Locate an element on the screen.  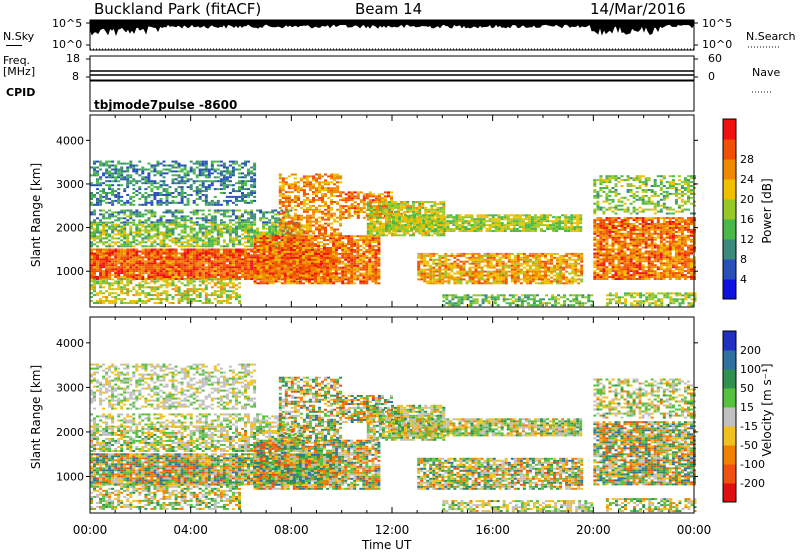
top-panels is located at coordinates (433, 65).